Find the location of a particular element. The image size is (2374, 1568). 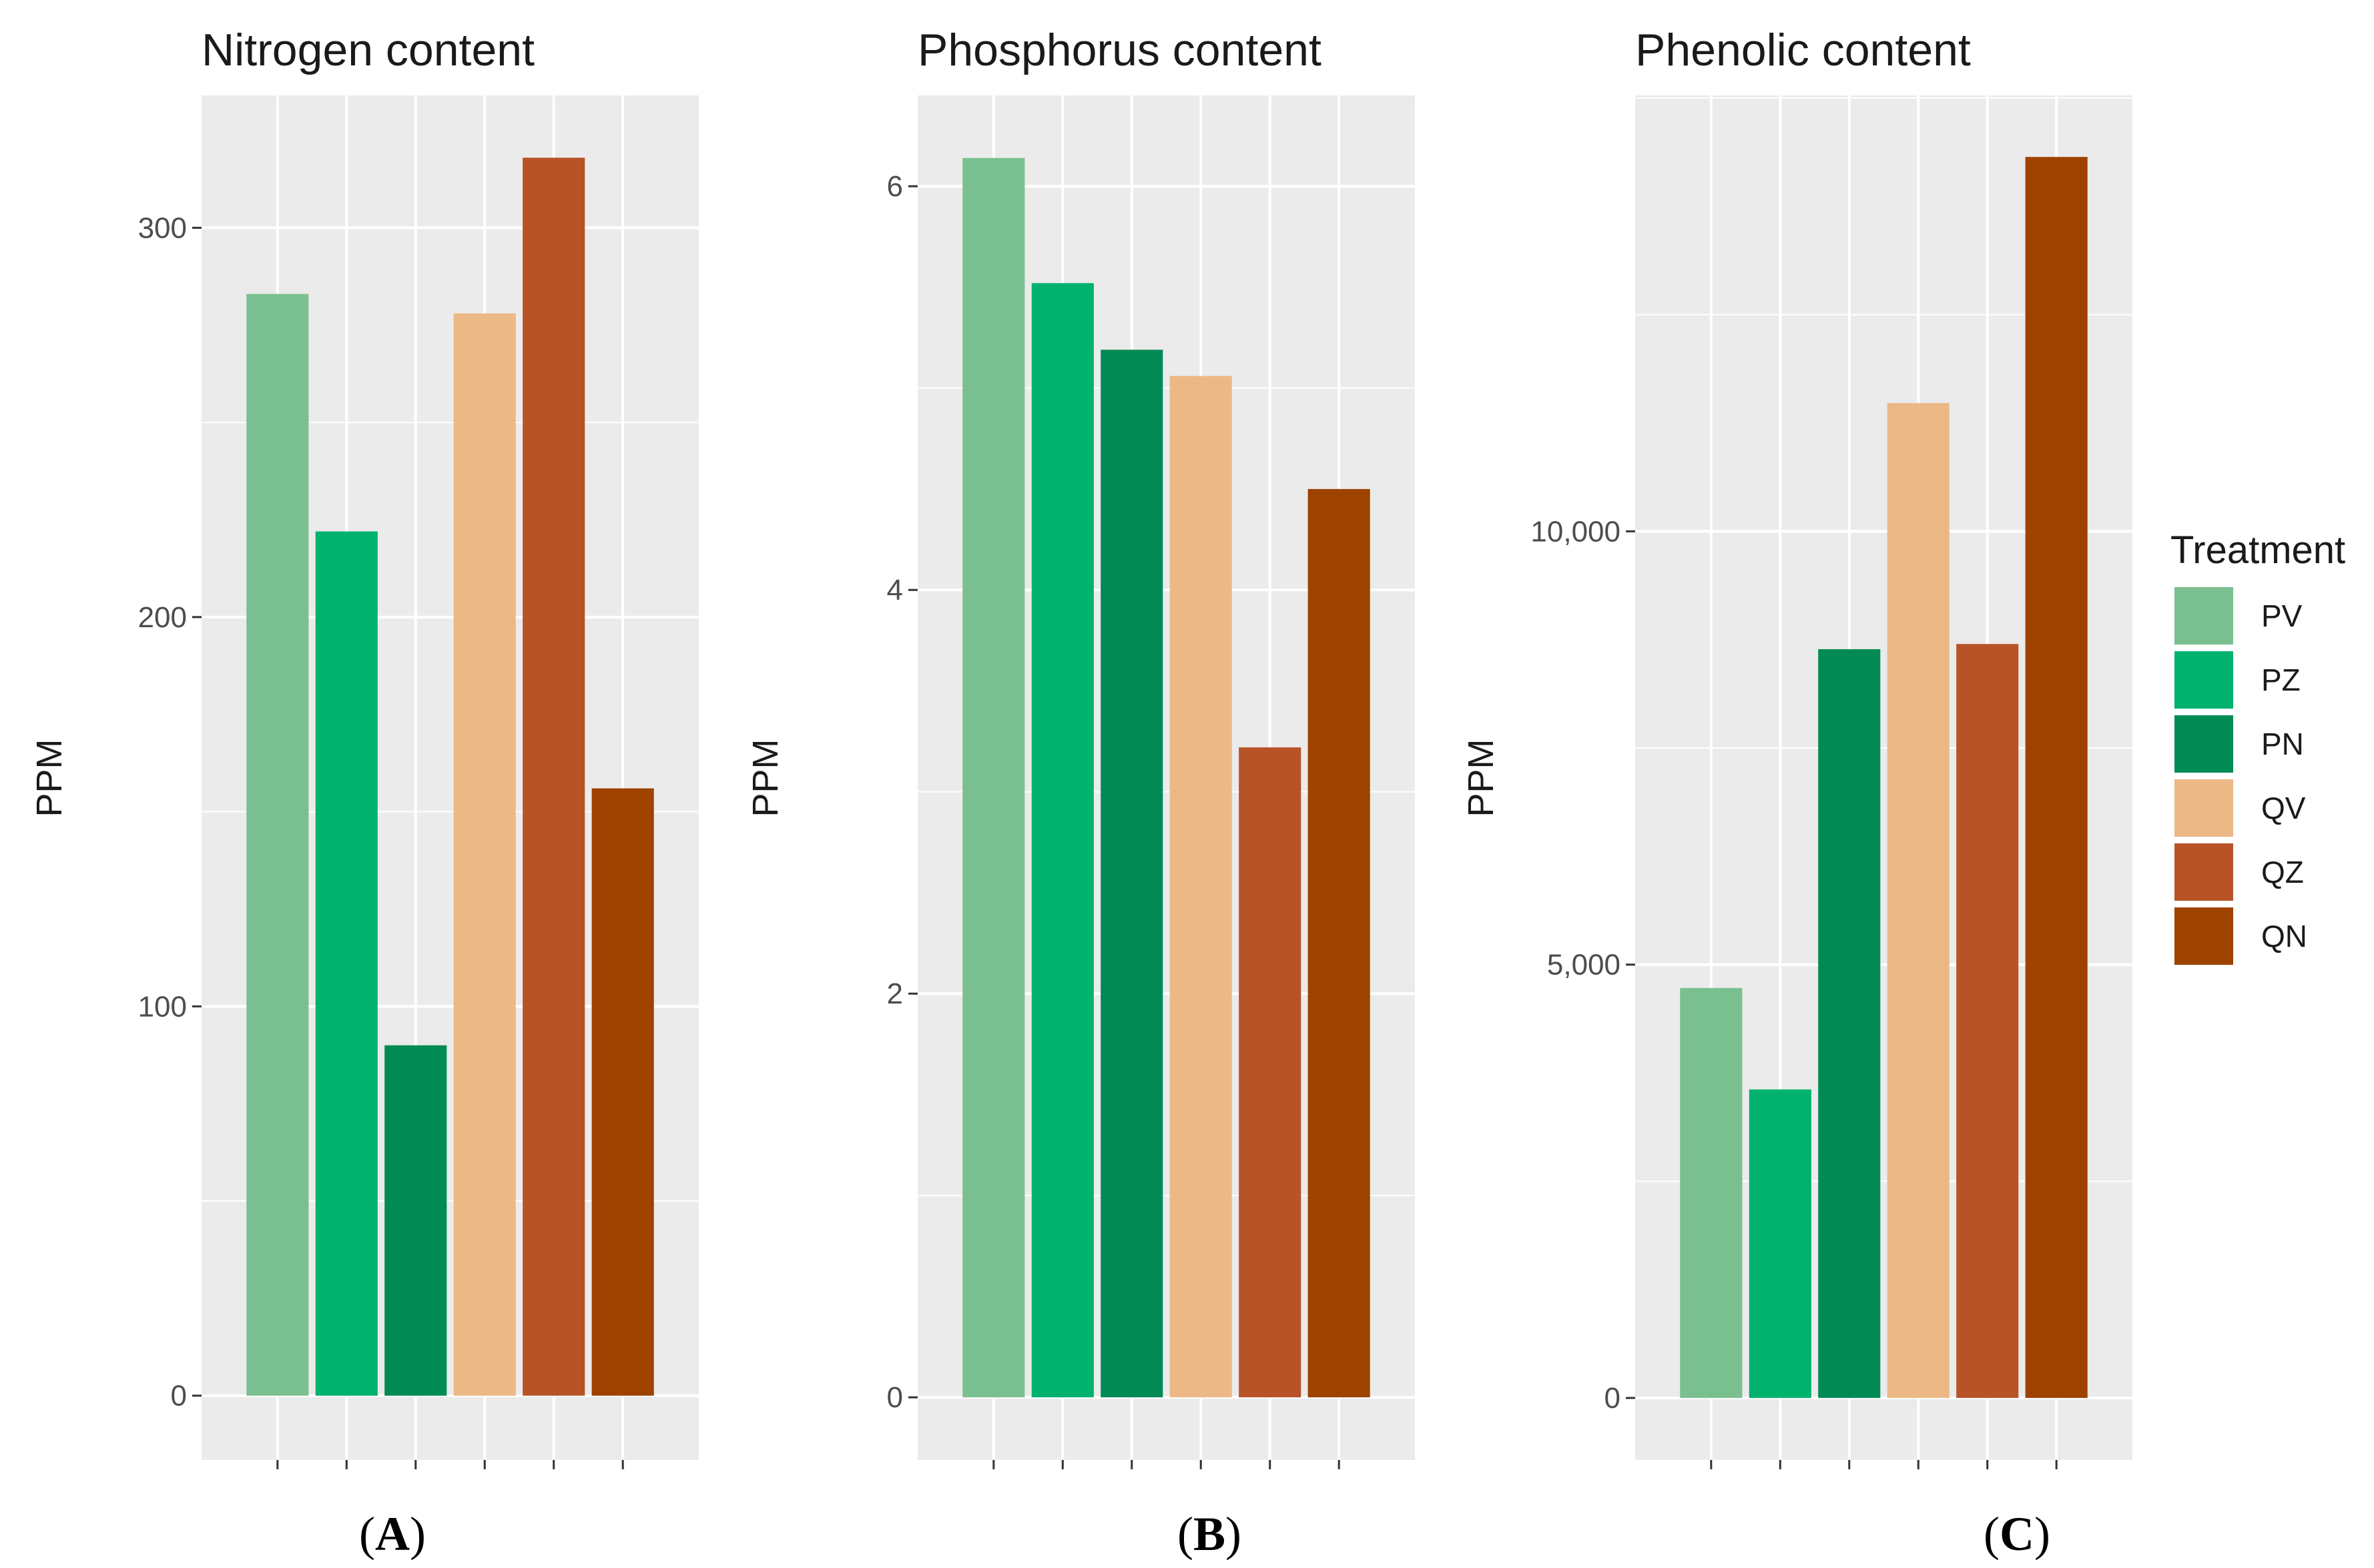

y-axis: 0 5,000 10,000 is located at coordinates (1582, 965).